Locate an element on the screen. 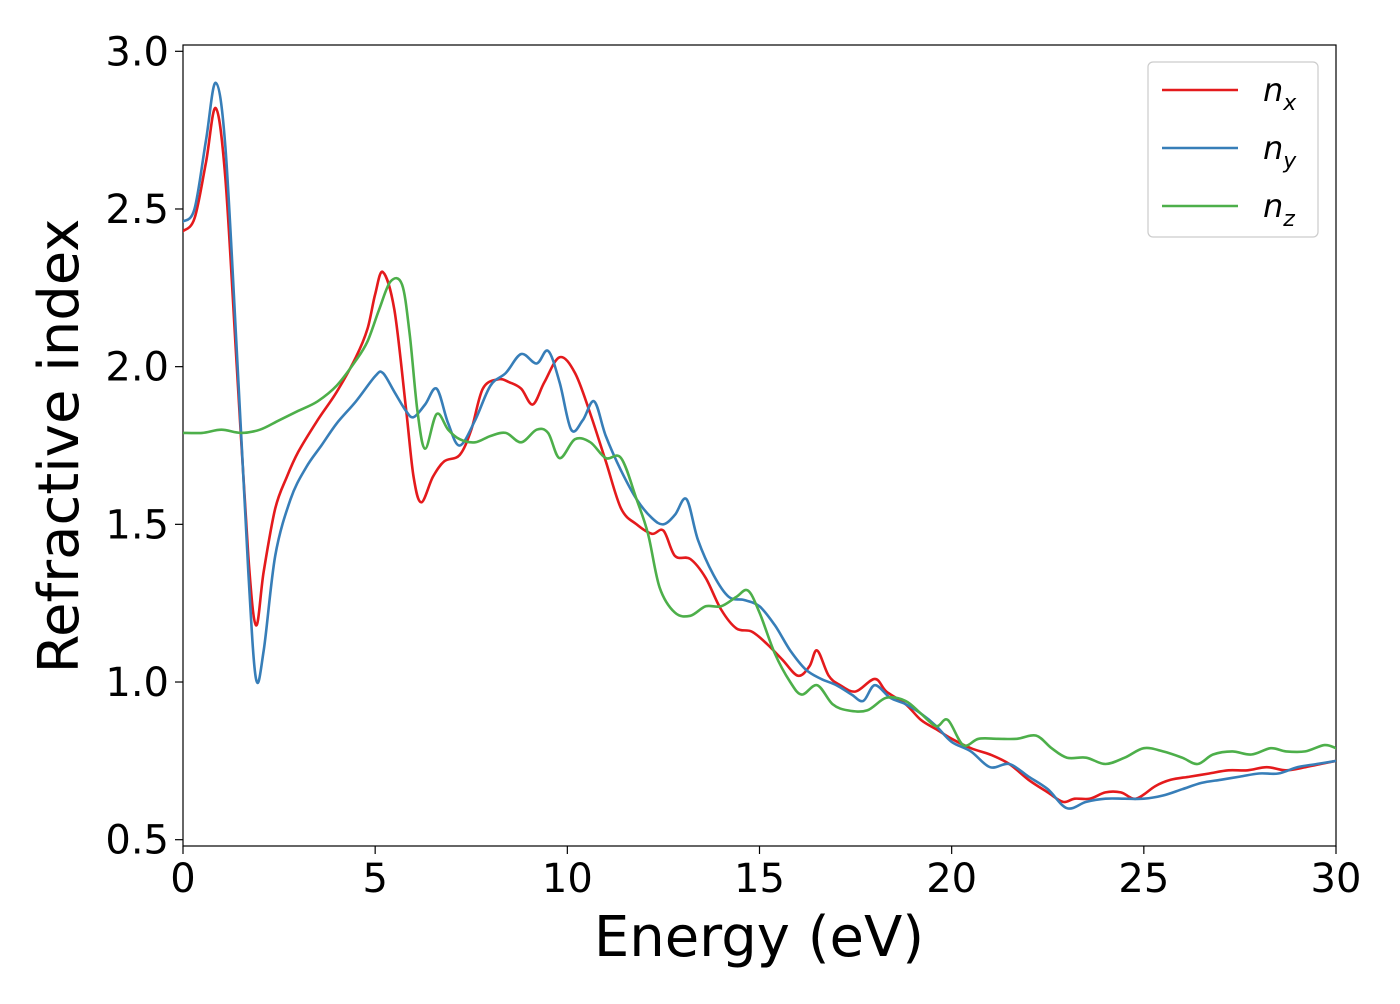  x-tick-label: 15 is located at coordinates (759, 879).